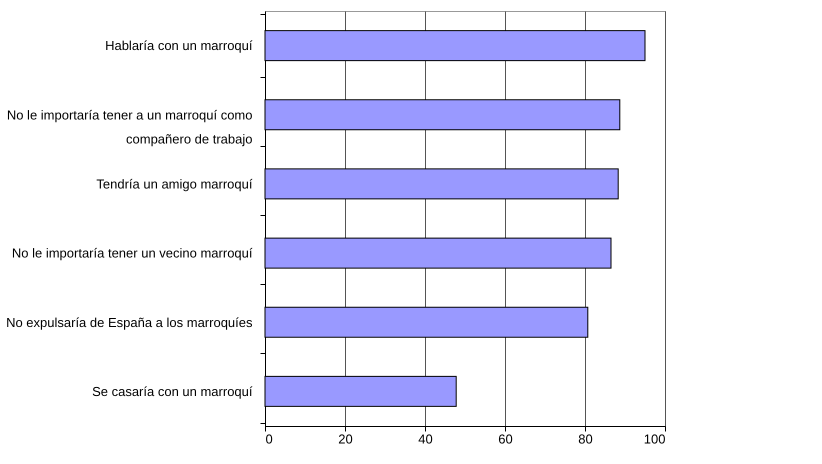 The width and height of the screenshot is (822, 464). Describe the element at coordinates (655, 439) in the screenshot. I see `x-tick-label: 100` at that location.